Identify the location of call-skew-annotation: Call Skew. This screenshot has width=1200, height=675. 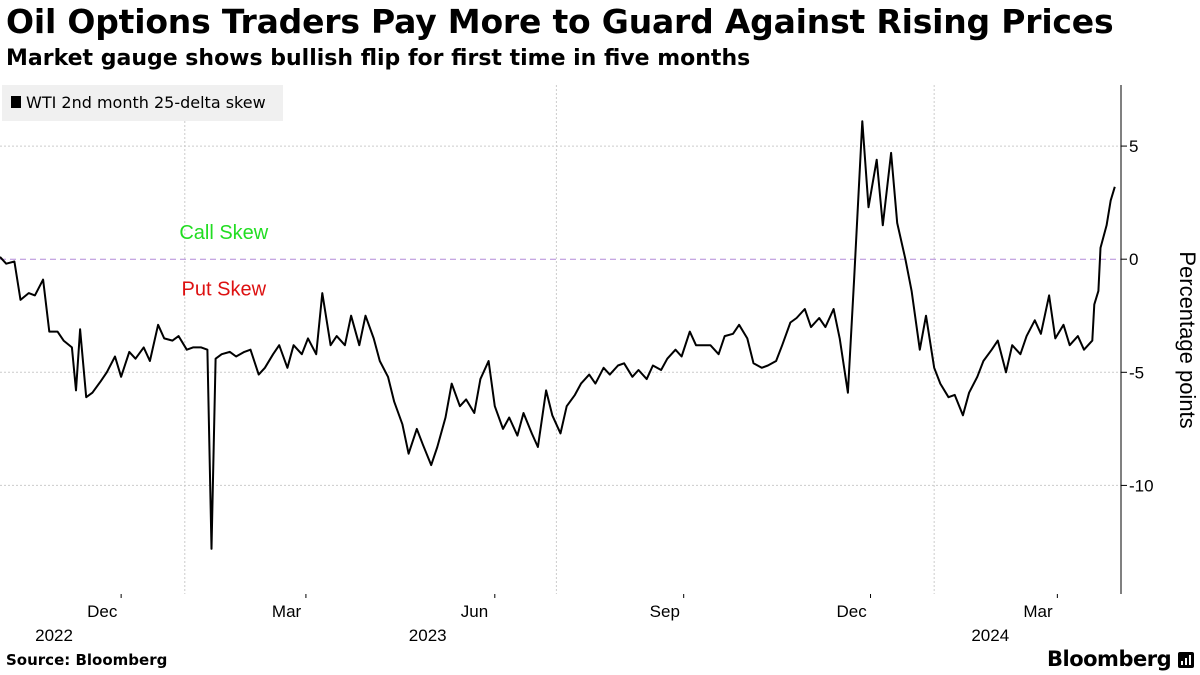
(223, 233).